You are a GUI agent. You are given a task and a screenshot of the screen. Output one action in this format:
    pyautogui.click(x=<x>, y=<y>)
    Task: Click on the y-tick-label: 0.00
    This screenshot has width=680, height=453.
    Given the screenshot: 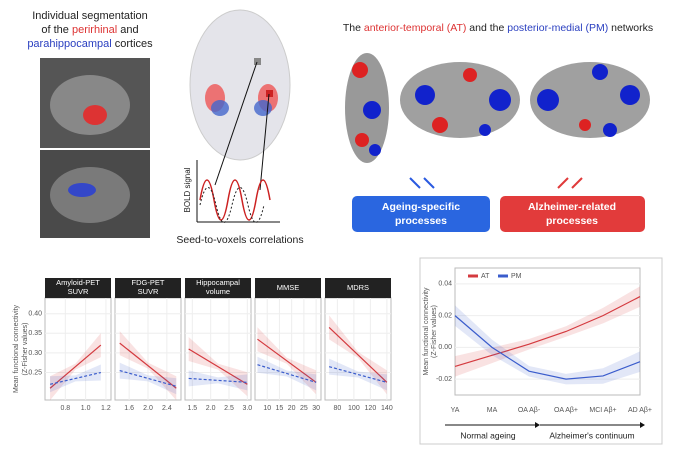 What is the action you would take?
    pyautogui.click(x=445, y=347)
    